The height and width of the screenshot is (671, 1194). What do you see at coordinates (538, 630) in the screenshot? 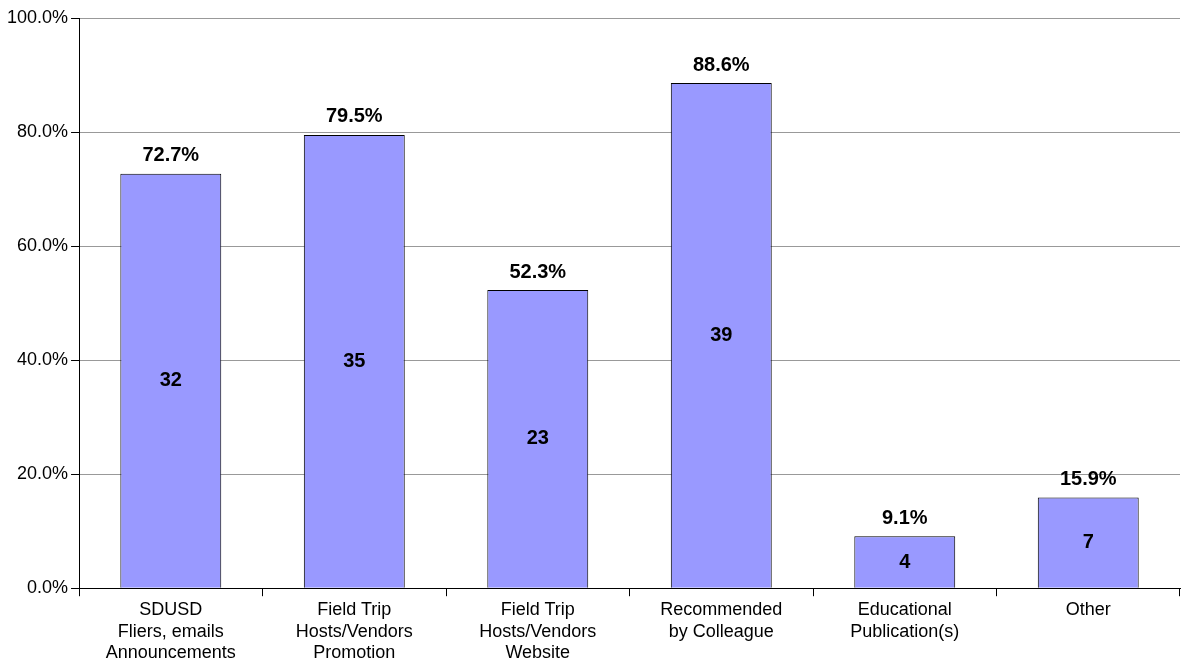
I see `x-tick-label: Field Trip Hosts/Vendors Website` at bounding box center [538, 630].